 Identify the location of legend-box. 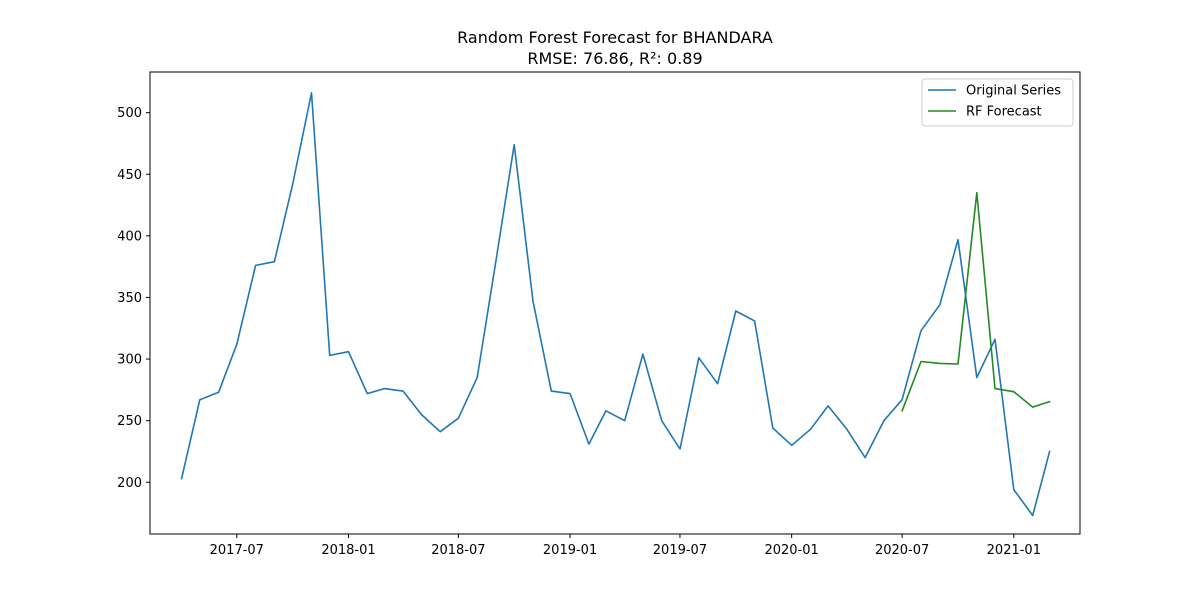
(997, 102).